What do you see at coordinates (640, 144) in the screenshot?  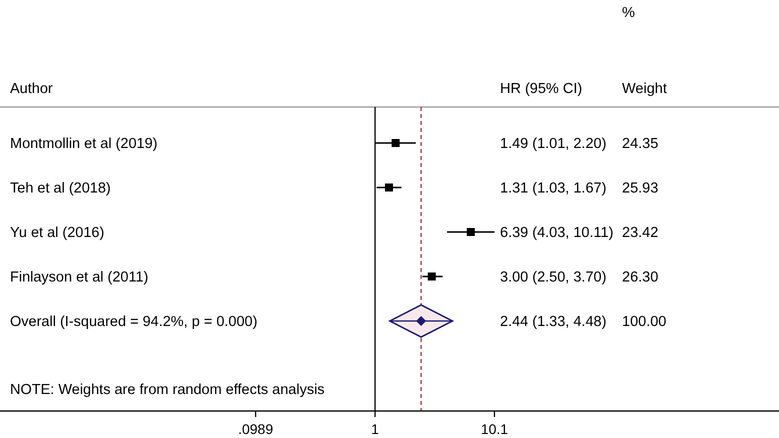 I see `annotation: 24.35` at bounding box center [640, 144].